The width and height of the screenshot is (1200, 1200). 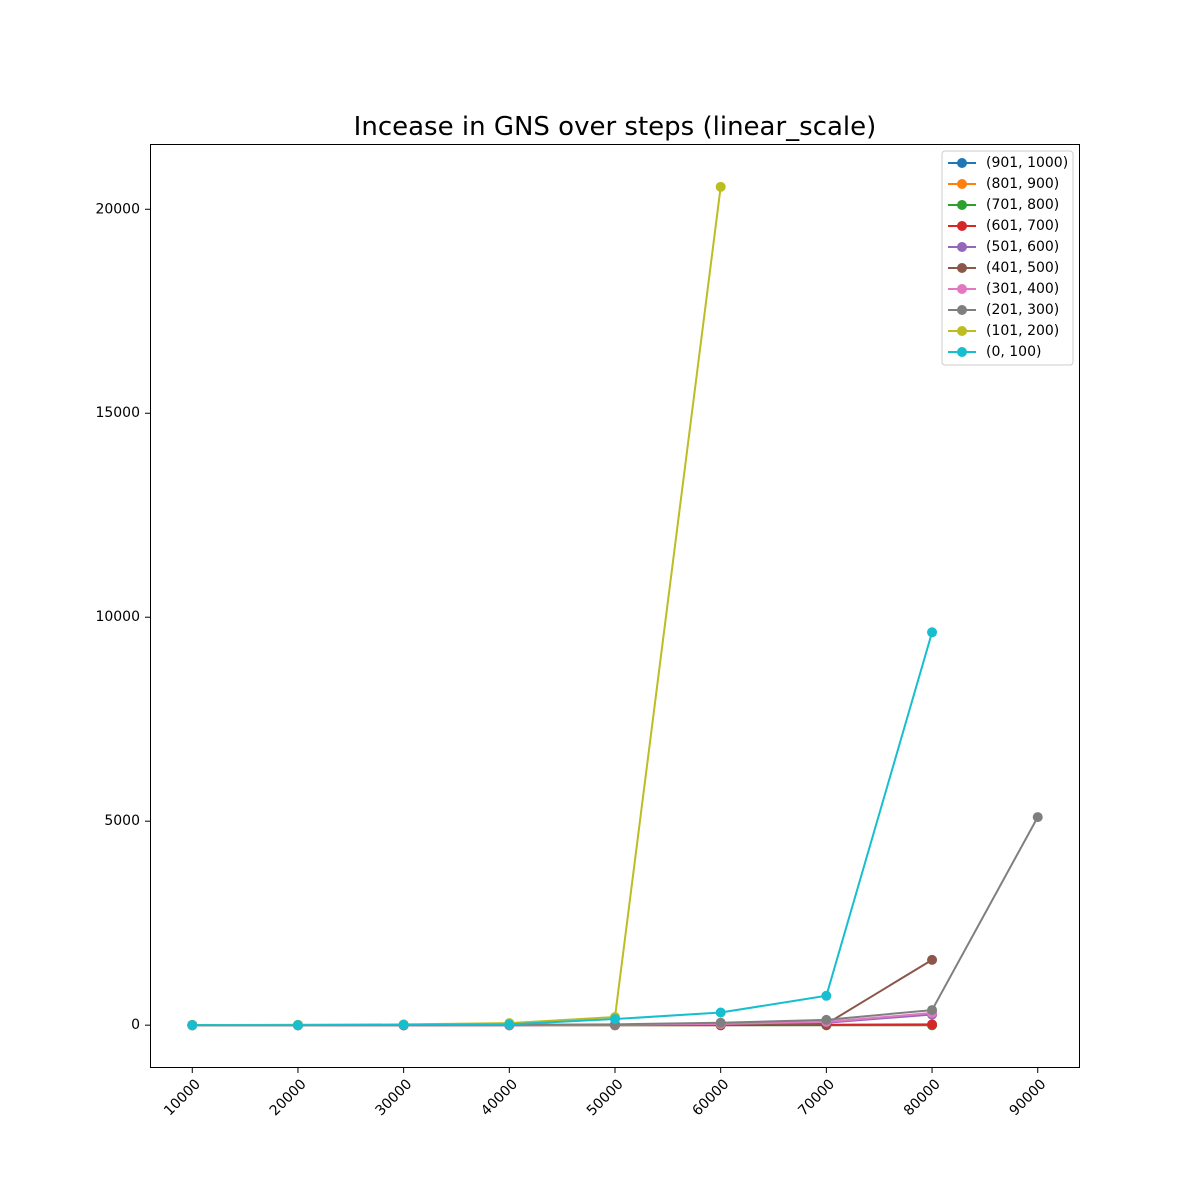 What do you see at coordinates (711, 1097) in the screenshot?
I see `x-tick-label: 60000` at bounding box center [711, 1097].